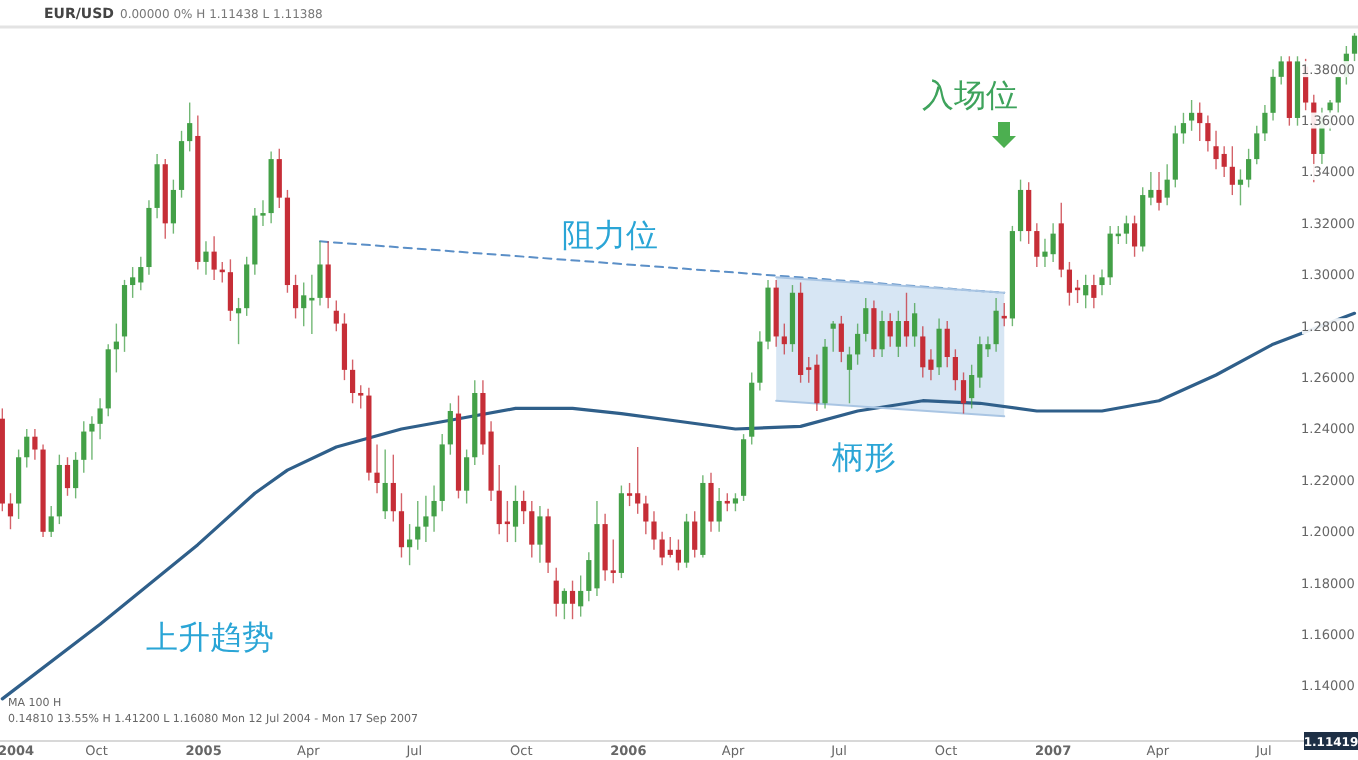 The height and width of the screenshot is (760, 1358). Describe the element at coordinates (863, 457) in the screenshot. I see `annotation: 柄形` at that location.